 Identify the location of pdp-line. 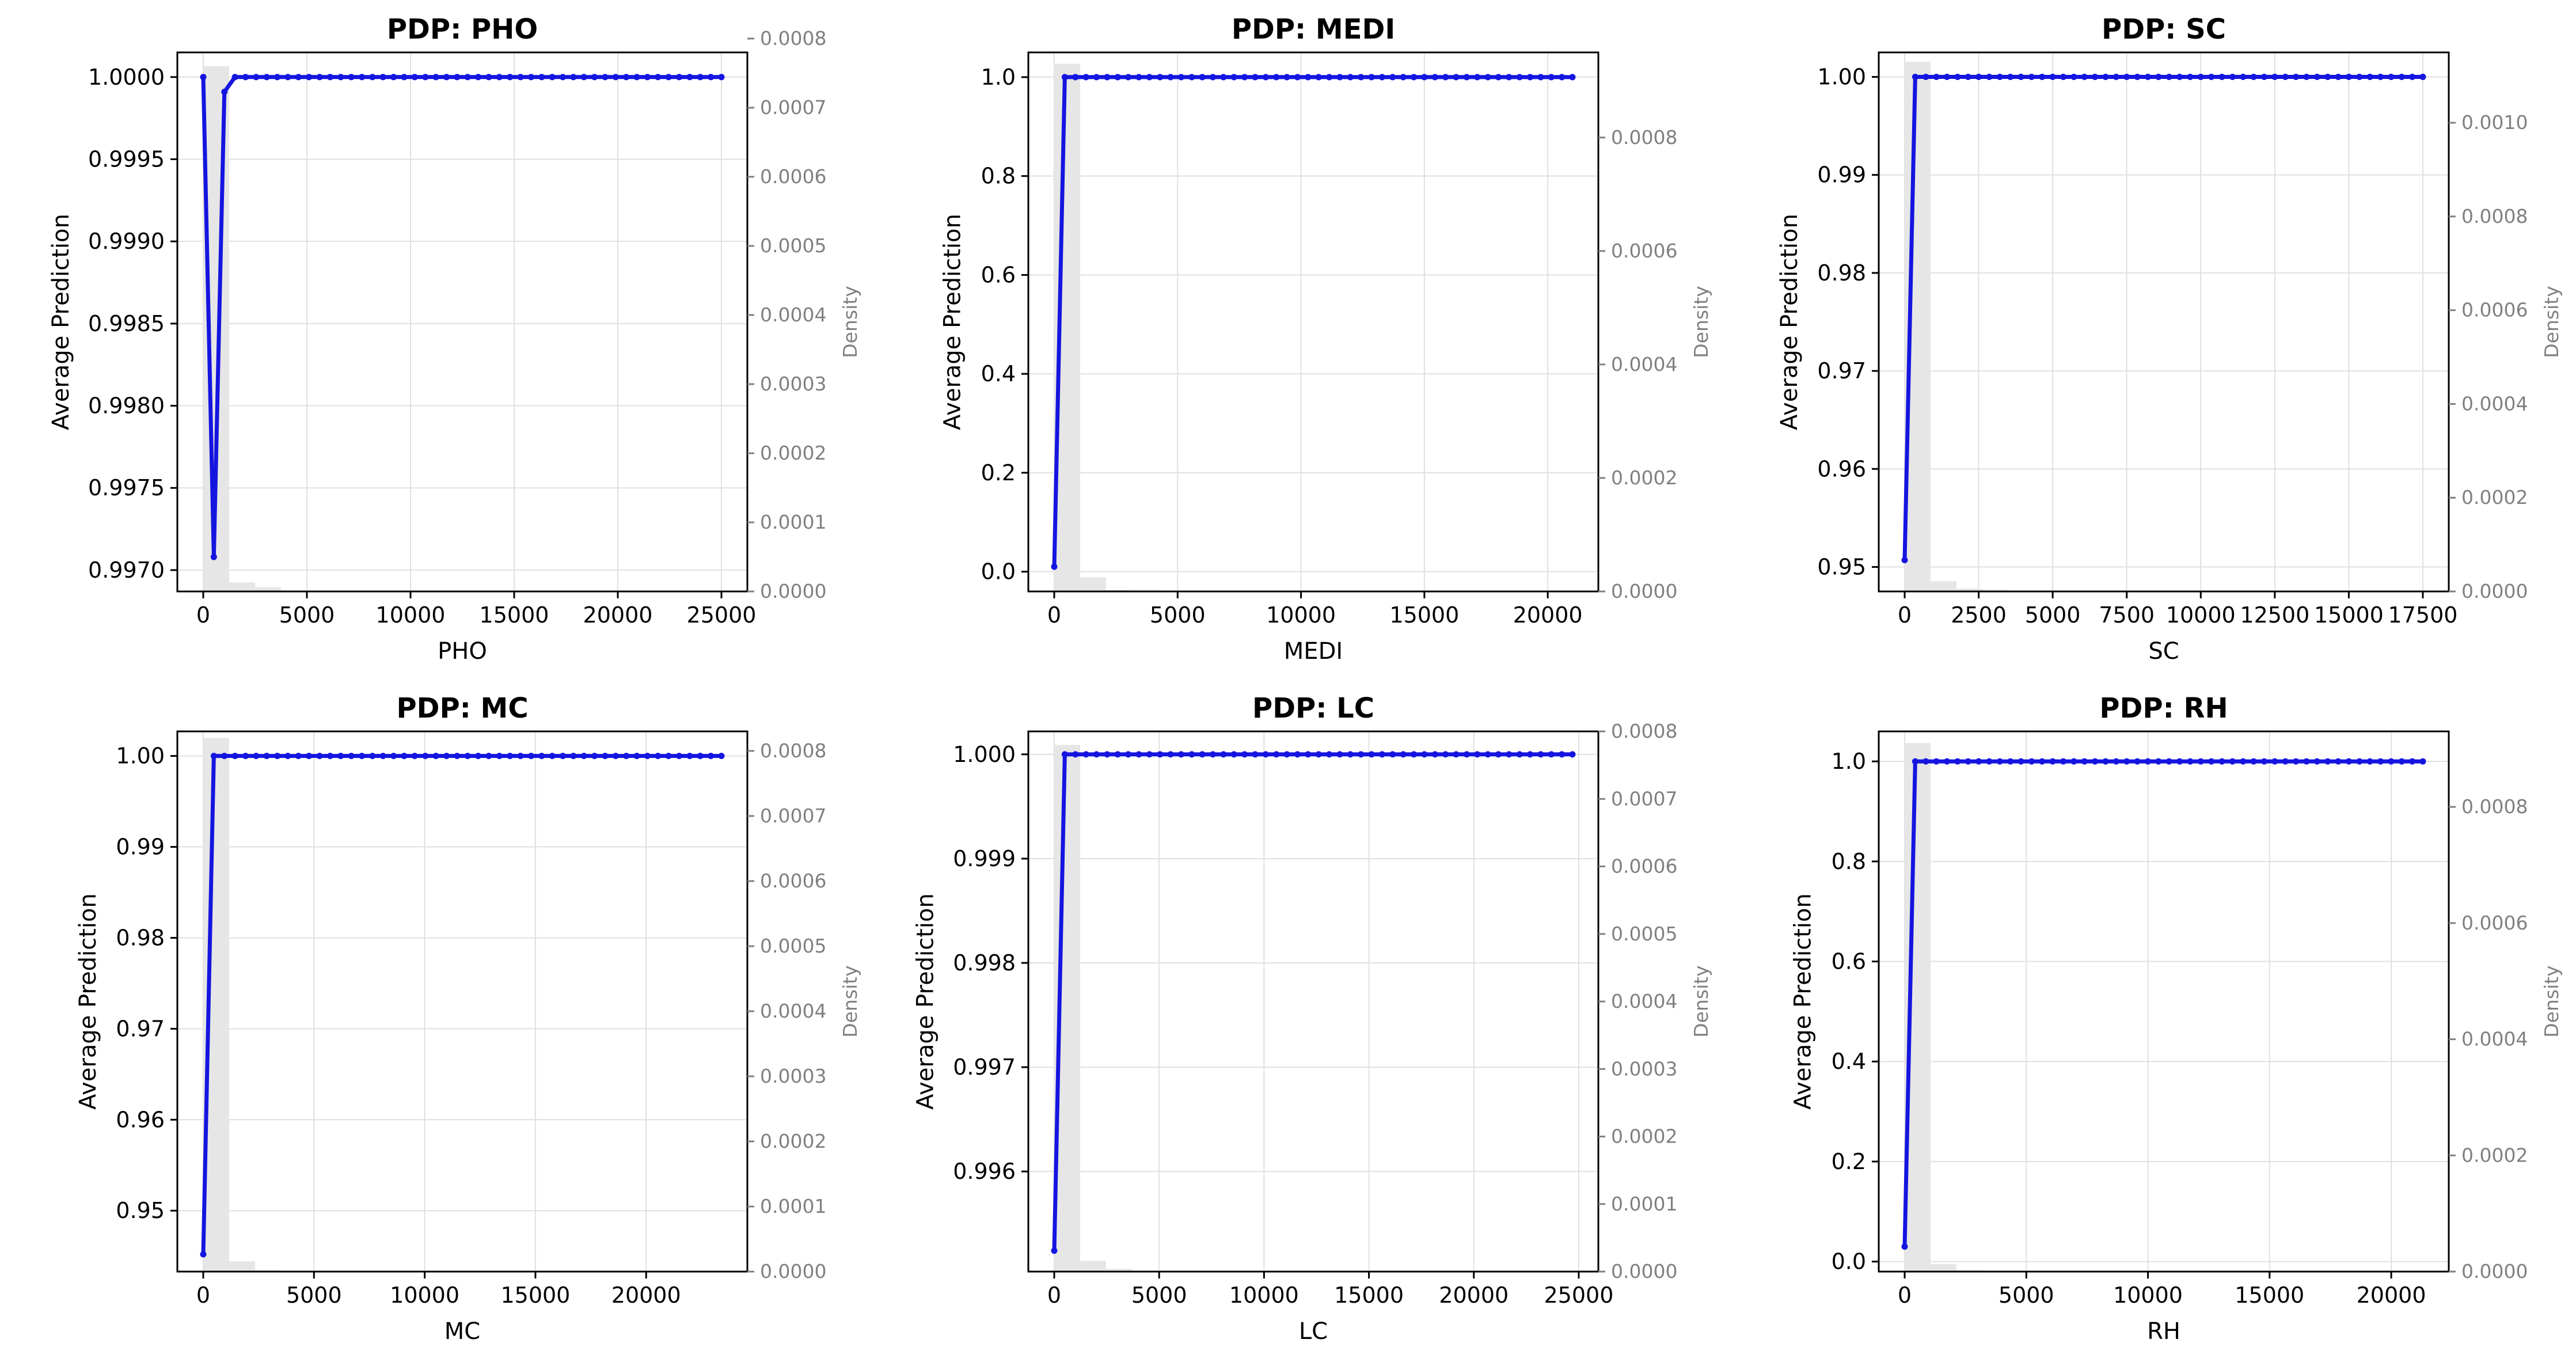
(461, 317).